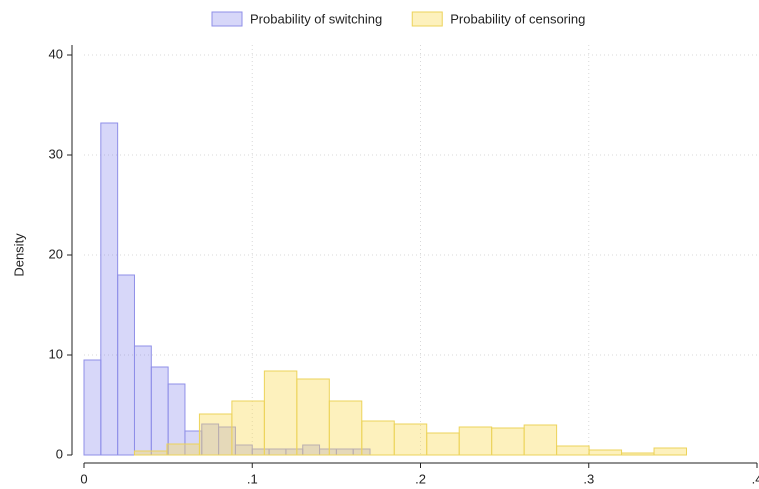 This screenshot has width=759, height=489. What do you see at coordinates (18, 255) in the screenshot?
I see `y-axis-label: Density` at bounding box center [18, 255].